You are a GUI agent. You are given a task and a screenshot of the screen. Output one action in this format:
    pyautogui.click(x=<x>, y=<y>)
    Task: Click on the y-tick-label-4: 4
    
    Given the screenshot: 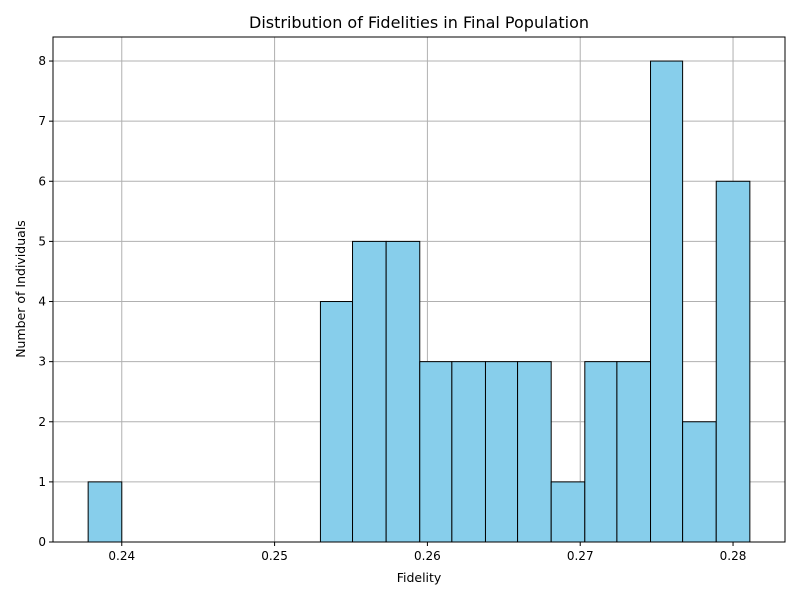 What is the action you would take?
    pyautogui.click(x=42, y=302)
    